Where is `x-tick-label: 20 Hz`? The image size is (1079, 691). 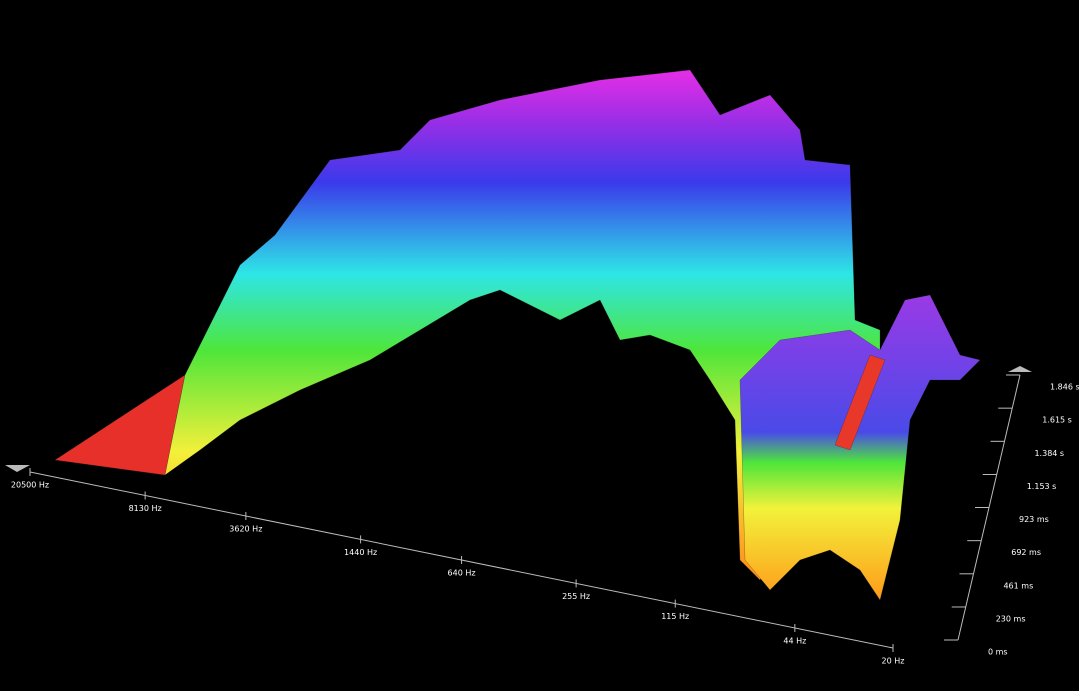 x-tick-label: 20 Hz is located at coordinates (893, 661).